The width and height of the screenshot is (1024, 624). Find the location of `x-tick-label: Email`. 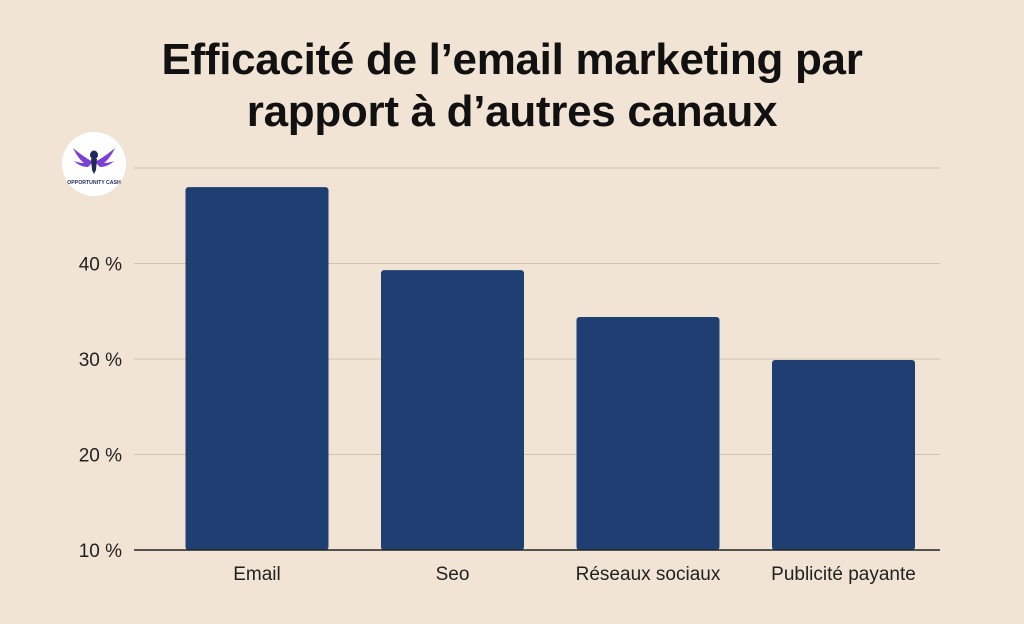

x-tick-label: Email is located at coordinates (257, 574).